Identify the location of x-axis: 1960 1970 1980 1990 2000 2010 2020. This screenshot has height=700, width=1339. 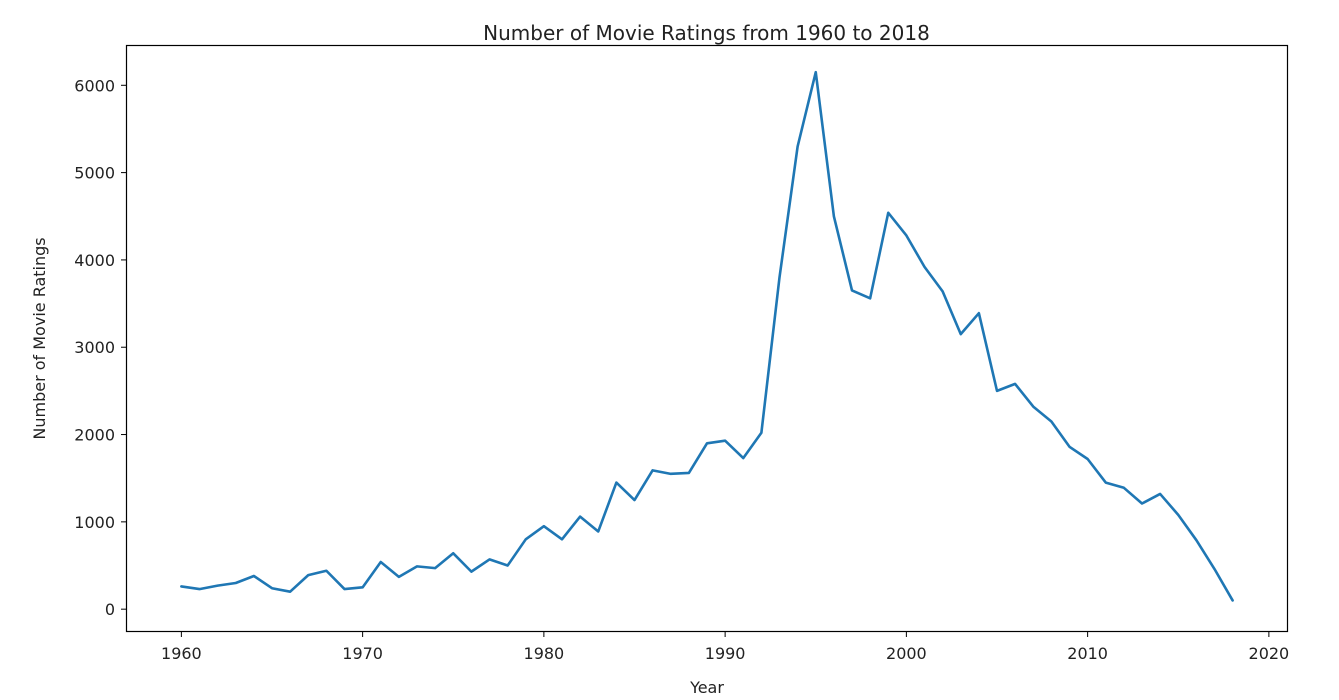
(725, 647).